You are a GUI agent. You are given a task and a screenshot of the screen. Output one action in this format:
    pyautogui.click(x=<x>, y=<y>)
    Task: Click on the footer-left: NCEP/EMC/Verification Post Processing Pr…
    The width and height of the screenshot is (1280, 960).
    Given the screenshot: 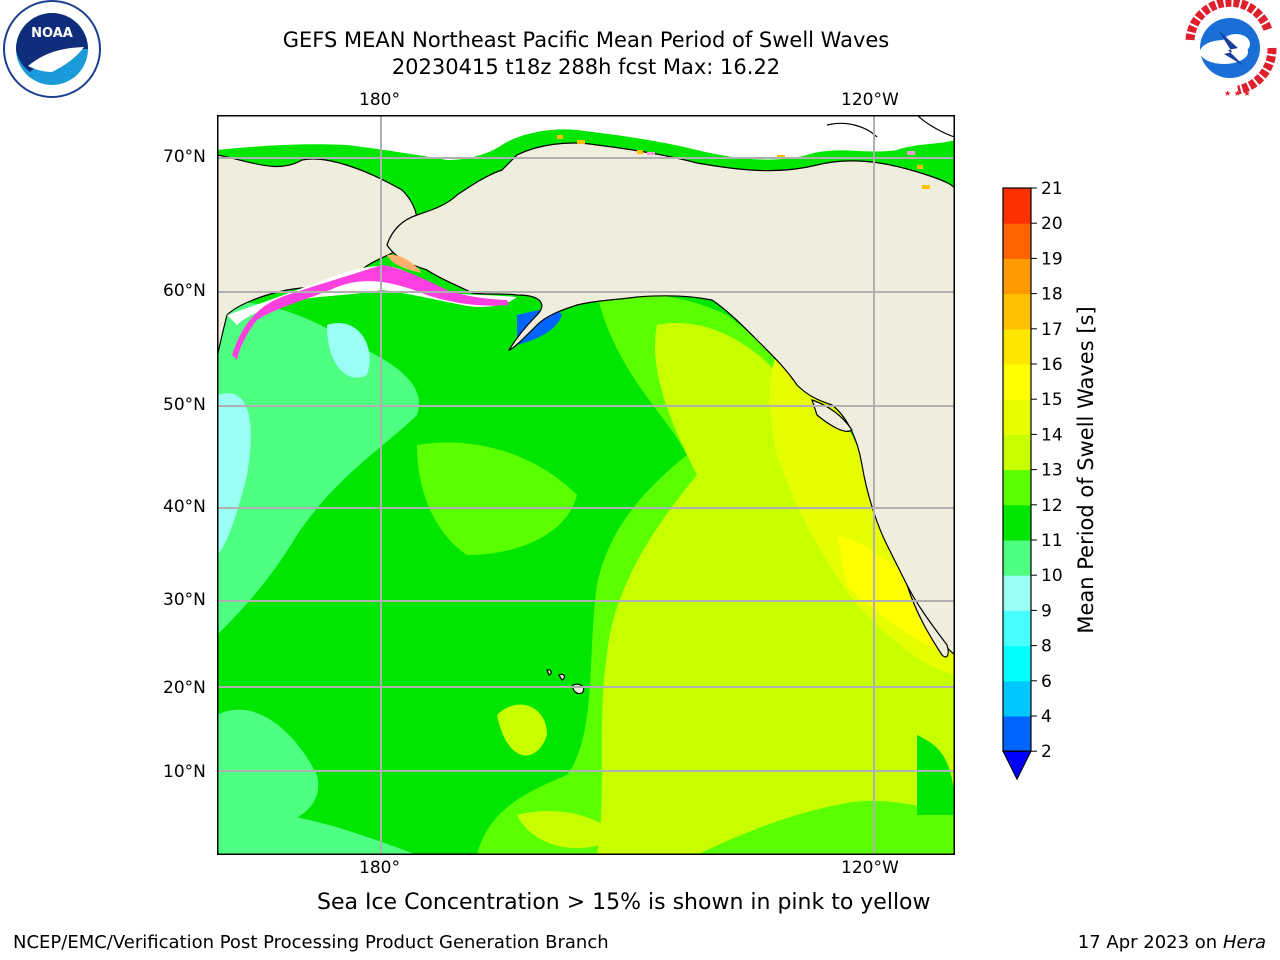 What is the action you would take?
    pyautogui.click(x=311, y=942)
    